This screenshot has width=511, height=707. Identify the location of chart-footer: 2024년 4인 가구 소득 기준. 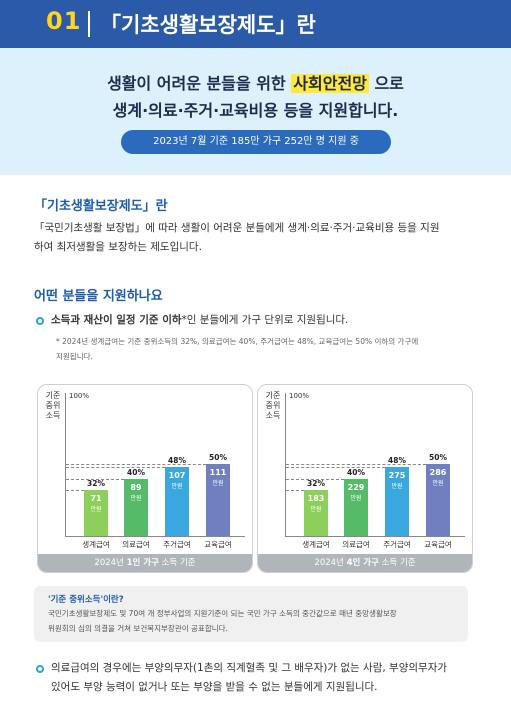
(365, 563).